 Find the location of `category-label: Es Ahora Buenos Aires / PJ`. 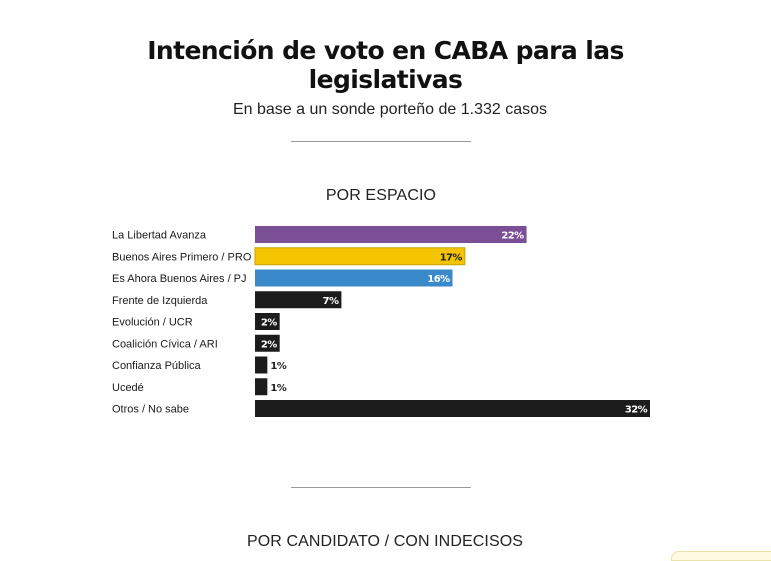

category-label: Es Ahora Buenos Aires / PJ is located at coordinates (179, 279).